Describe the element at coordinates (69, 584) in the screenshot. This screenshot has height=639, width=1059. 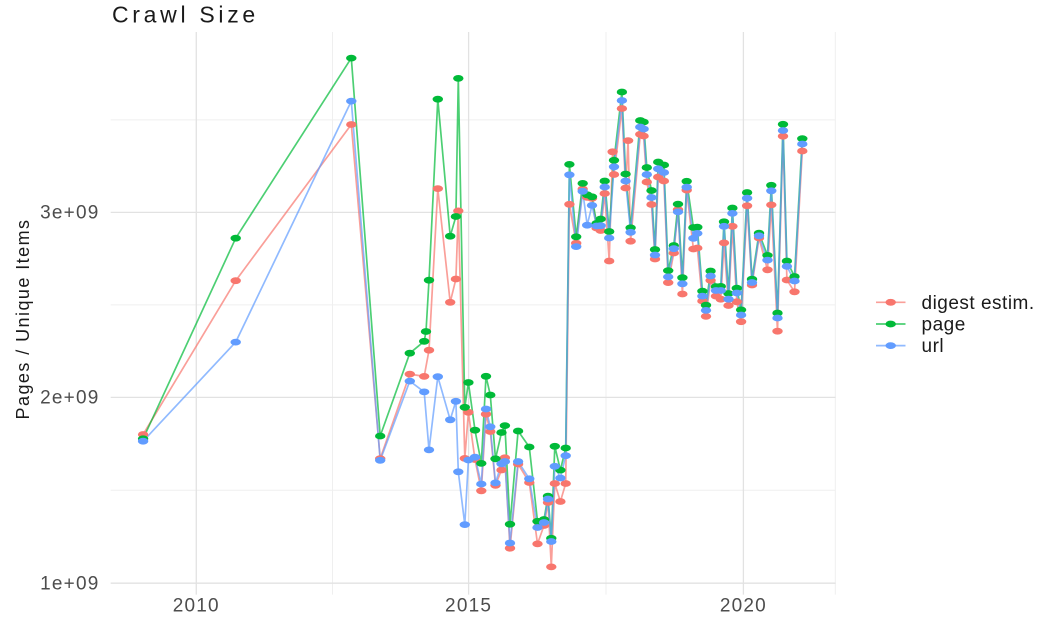
I see `svg-text: 1e+09` at that location.